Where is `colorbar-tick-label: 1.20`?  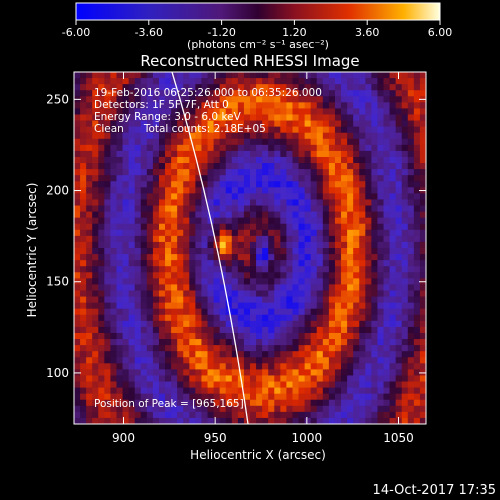
colorbar-tick-label: 1.20 is located at coordinates (294, 32).